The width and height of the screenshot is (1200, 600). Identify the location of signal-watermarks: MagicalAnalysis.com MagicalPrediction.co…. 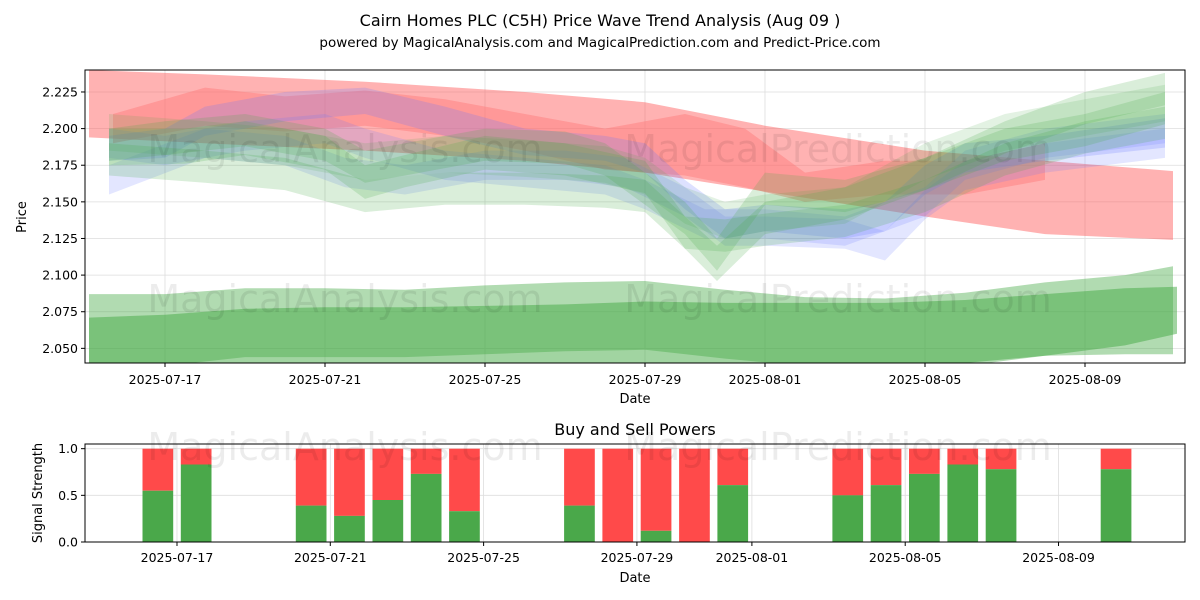
(599, 447).